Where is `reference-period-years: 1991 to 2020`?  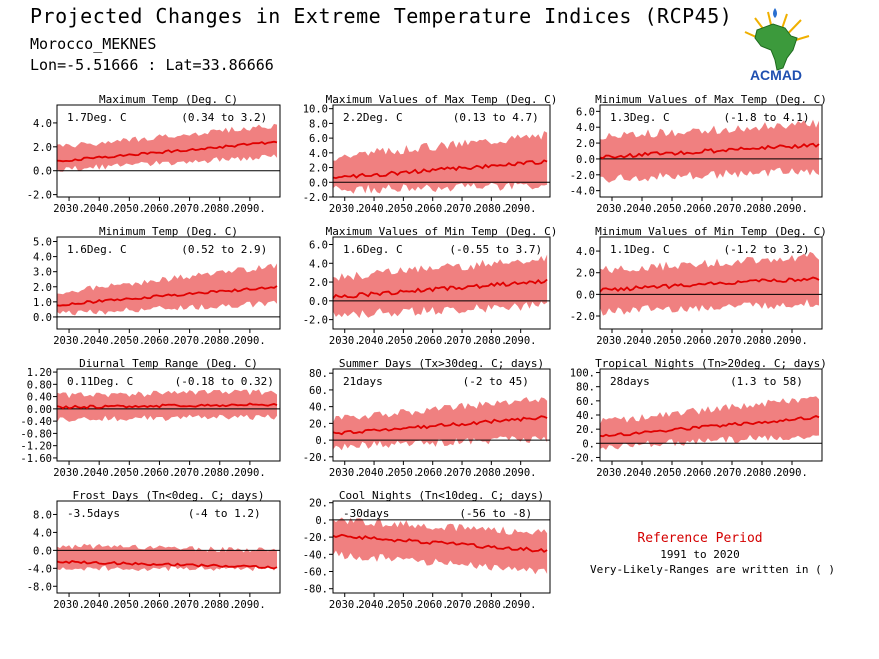
reference-period-years: 1991 to 2020 is located at coordinates (700, 554).